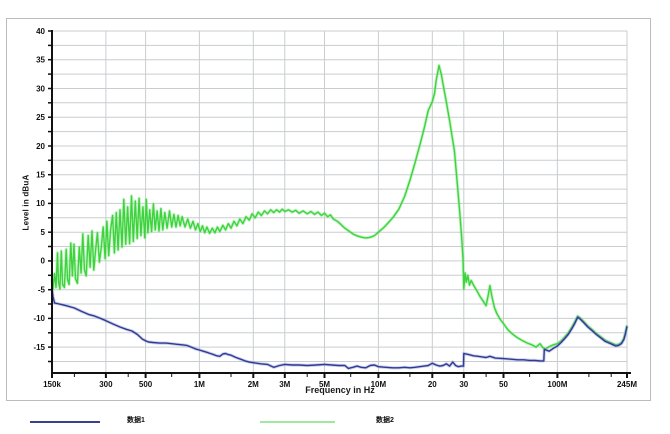  I want to click on legend-swatch-series2, so click(297, 422).